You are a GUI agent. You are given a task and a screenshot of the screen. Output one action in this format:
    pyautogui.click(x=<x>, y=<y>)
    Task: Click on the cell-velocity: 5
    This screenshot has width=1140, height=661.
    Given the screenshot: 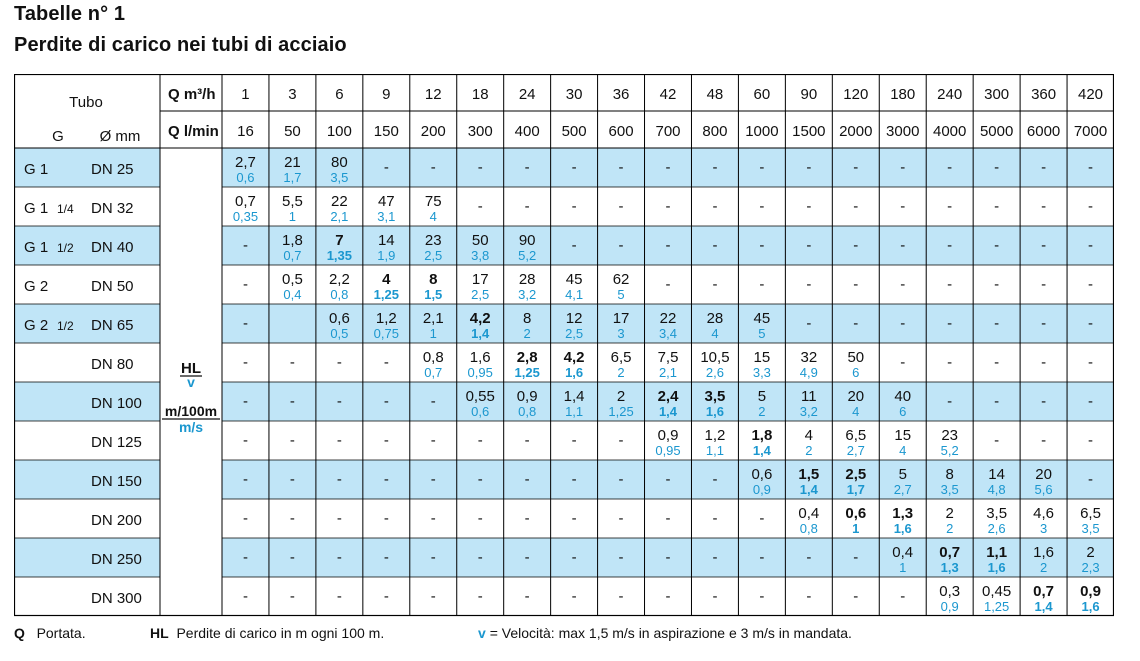 What is the action you would take?
    pyautogui.click(x=620, y=294)
    